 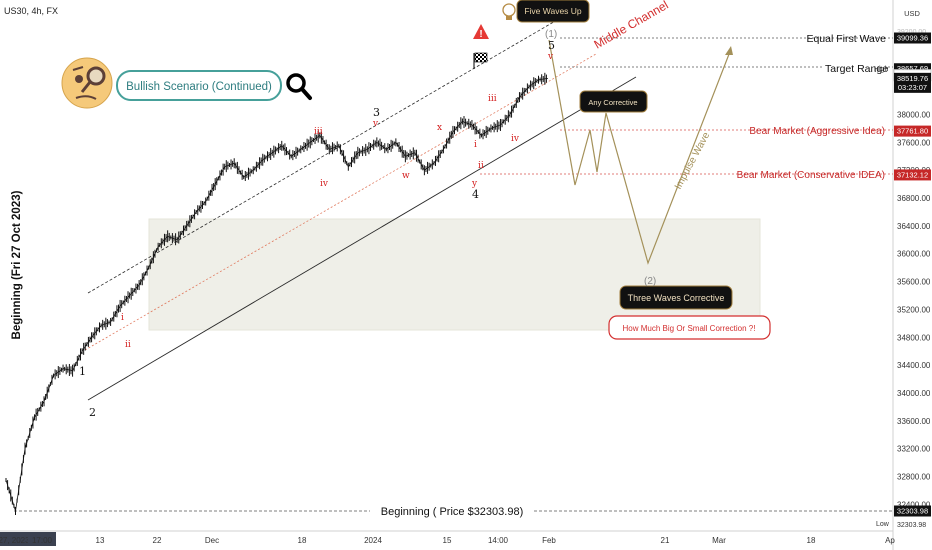 I want to click on y-tick-label: 33600.00, so click(x=914, y=421).